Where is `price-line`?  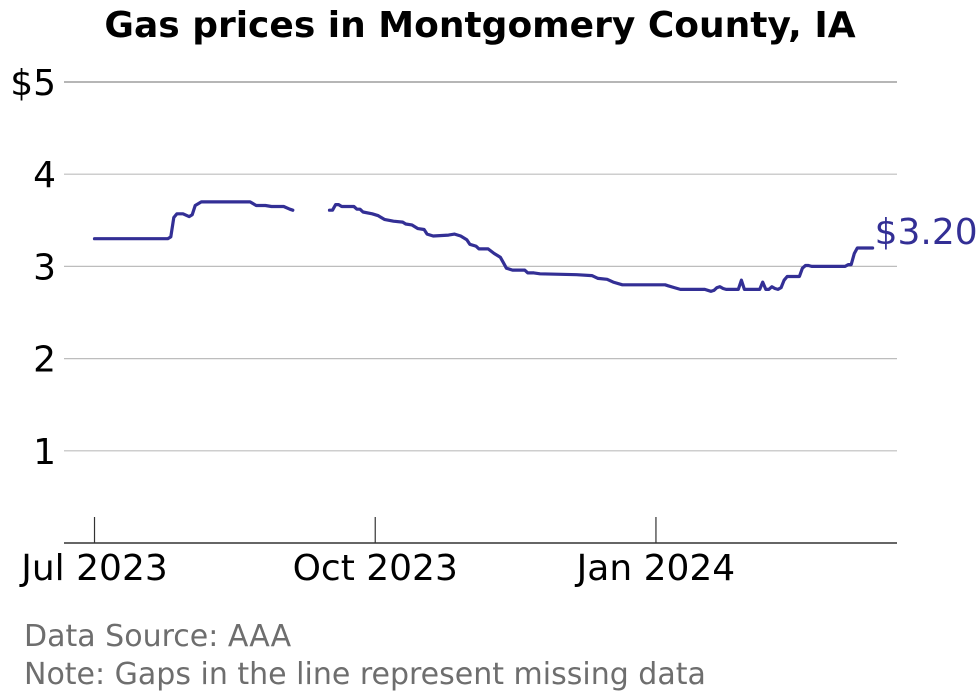 price-line is located at coordinates (483, 246).